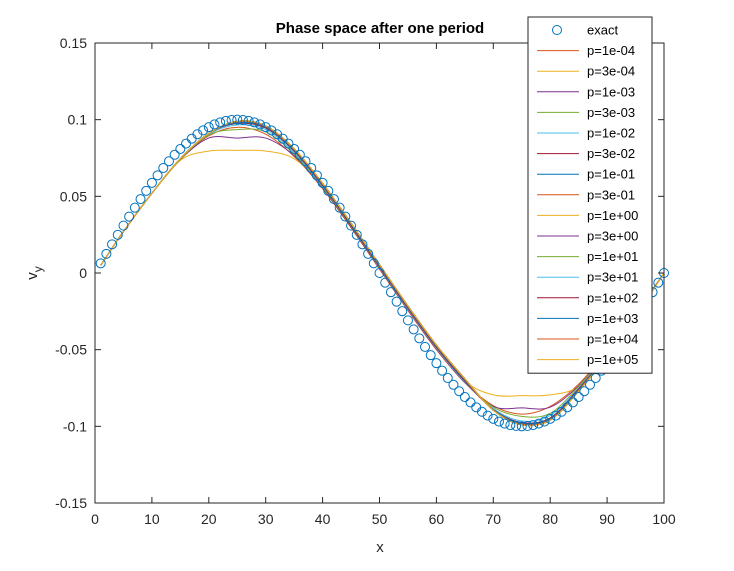 The height and width of the screenshot is (571, 734). I want to click on x-tick-label: 70, so click(494, 519).